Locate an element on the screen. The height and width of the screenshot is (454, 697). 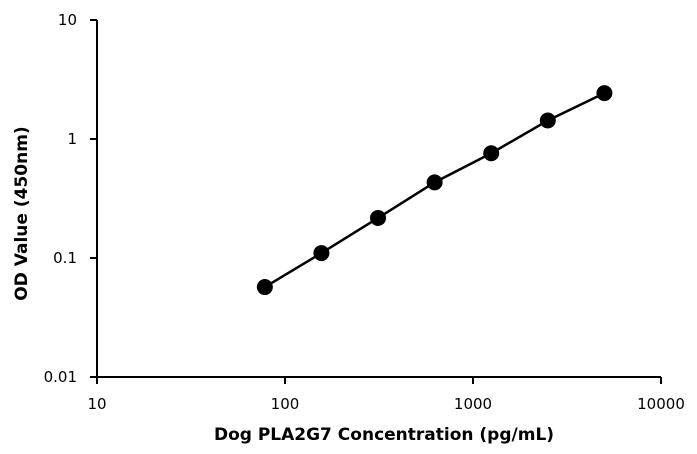
x-tick-label: 10000 is located at coordinates (661, 404).